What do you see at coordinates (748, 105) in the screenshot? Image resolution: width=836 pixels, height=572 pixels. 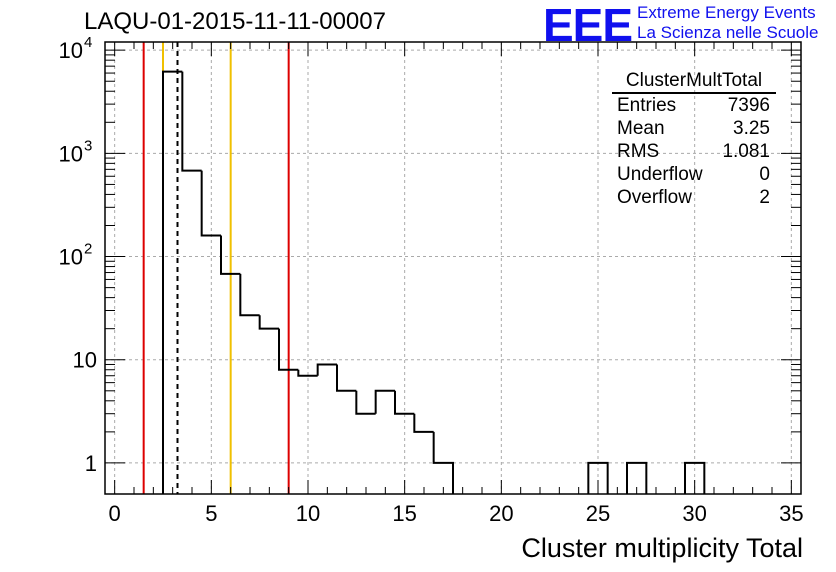 I see `stats-value: 7396` at bounding box center [748, 105].